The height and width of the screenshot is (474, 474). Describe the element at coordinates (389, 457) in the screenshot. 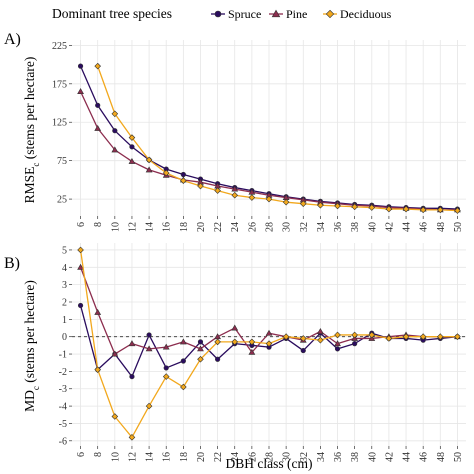

I see `x-tick-label: 42` at that location.